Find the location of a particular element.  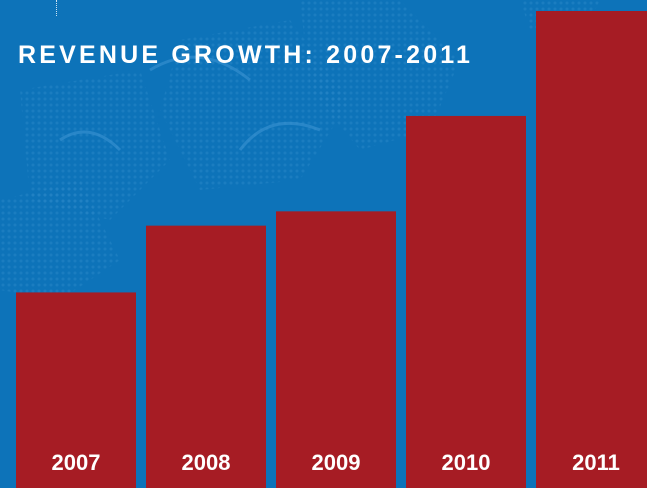

dotted-guide-mark is located at coordinates (56, 8).